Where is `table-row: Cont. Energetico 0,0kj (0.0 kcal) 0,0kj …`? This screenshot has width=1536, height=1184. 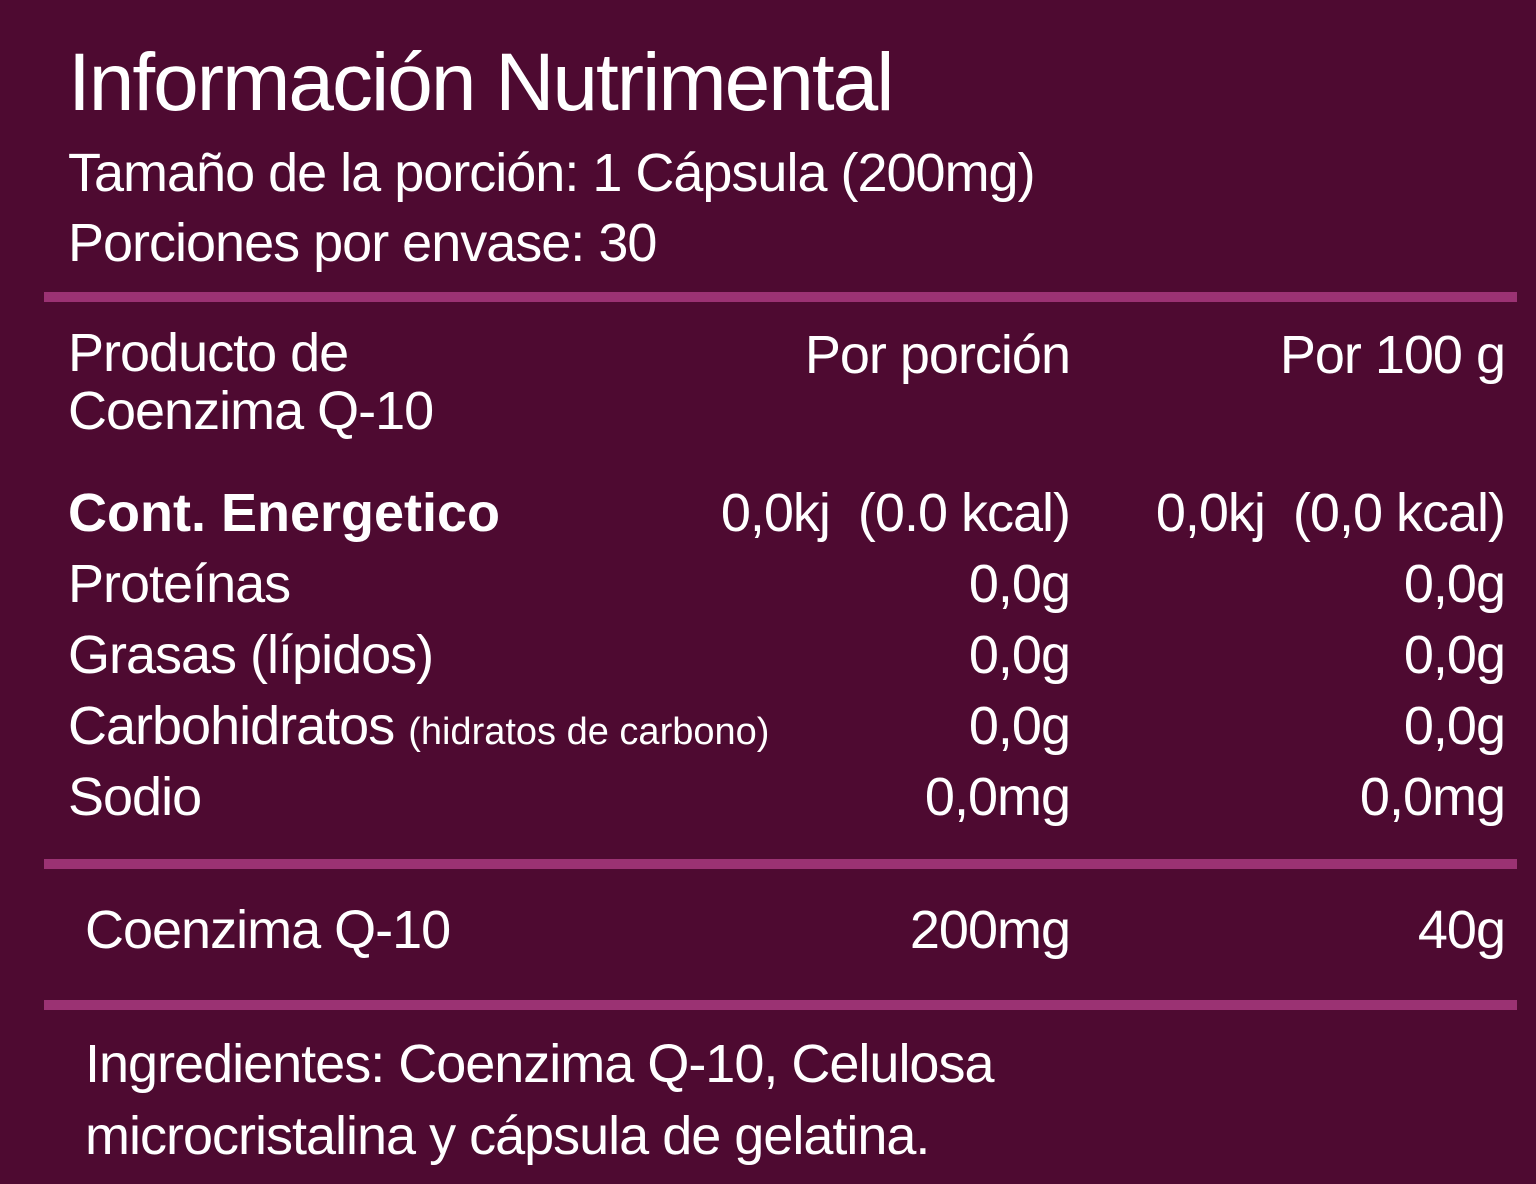
table-row: Cont. Energetico 0,0kj (0.0 kcal) 0,0kj … is located at coordinates (787, 513).